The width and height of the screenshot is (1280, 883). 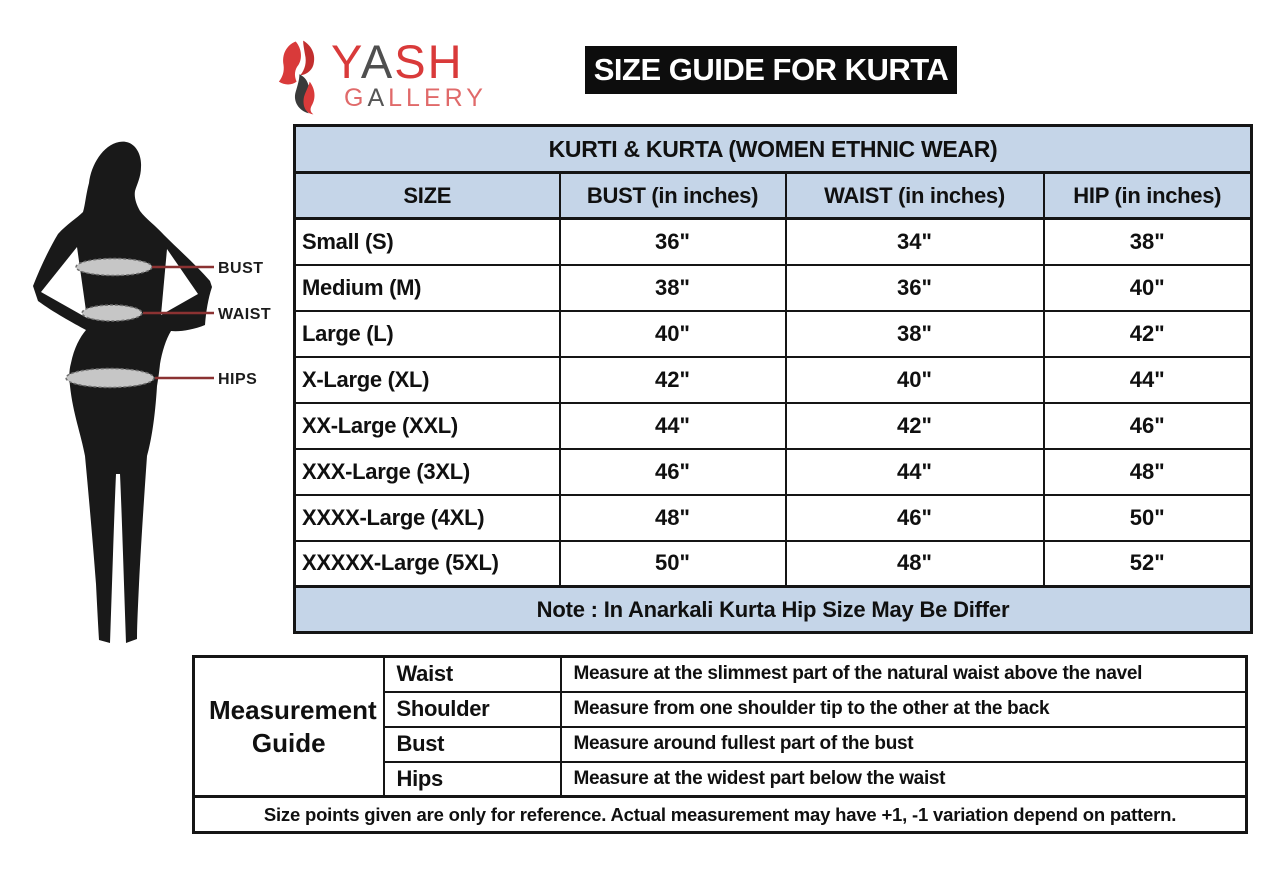 I want to click on bust-label: BUST, so click(x=241, y=268).